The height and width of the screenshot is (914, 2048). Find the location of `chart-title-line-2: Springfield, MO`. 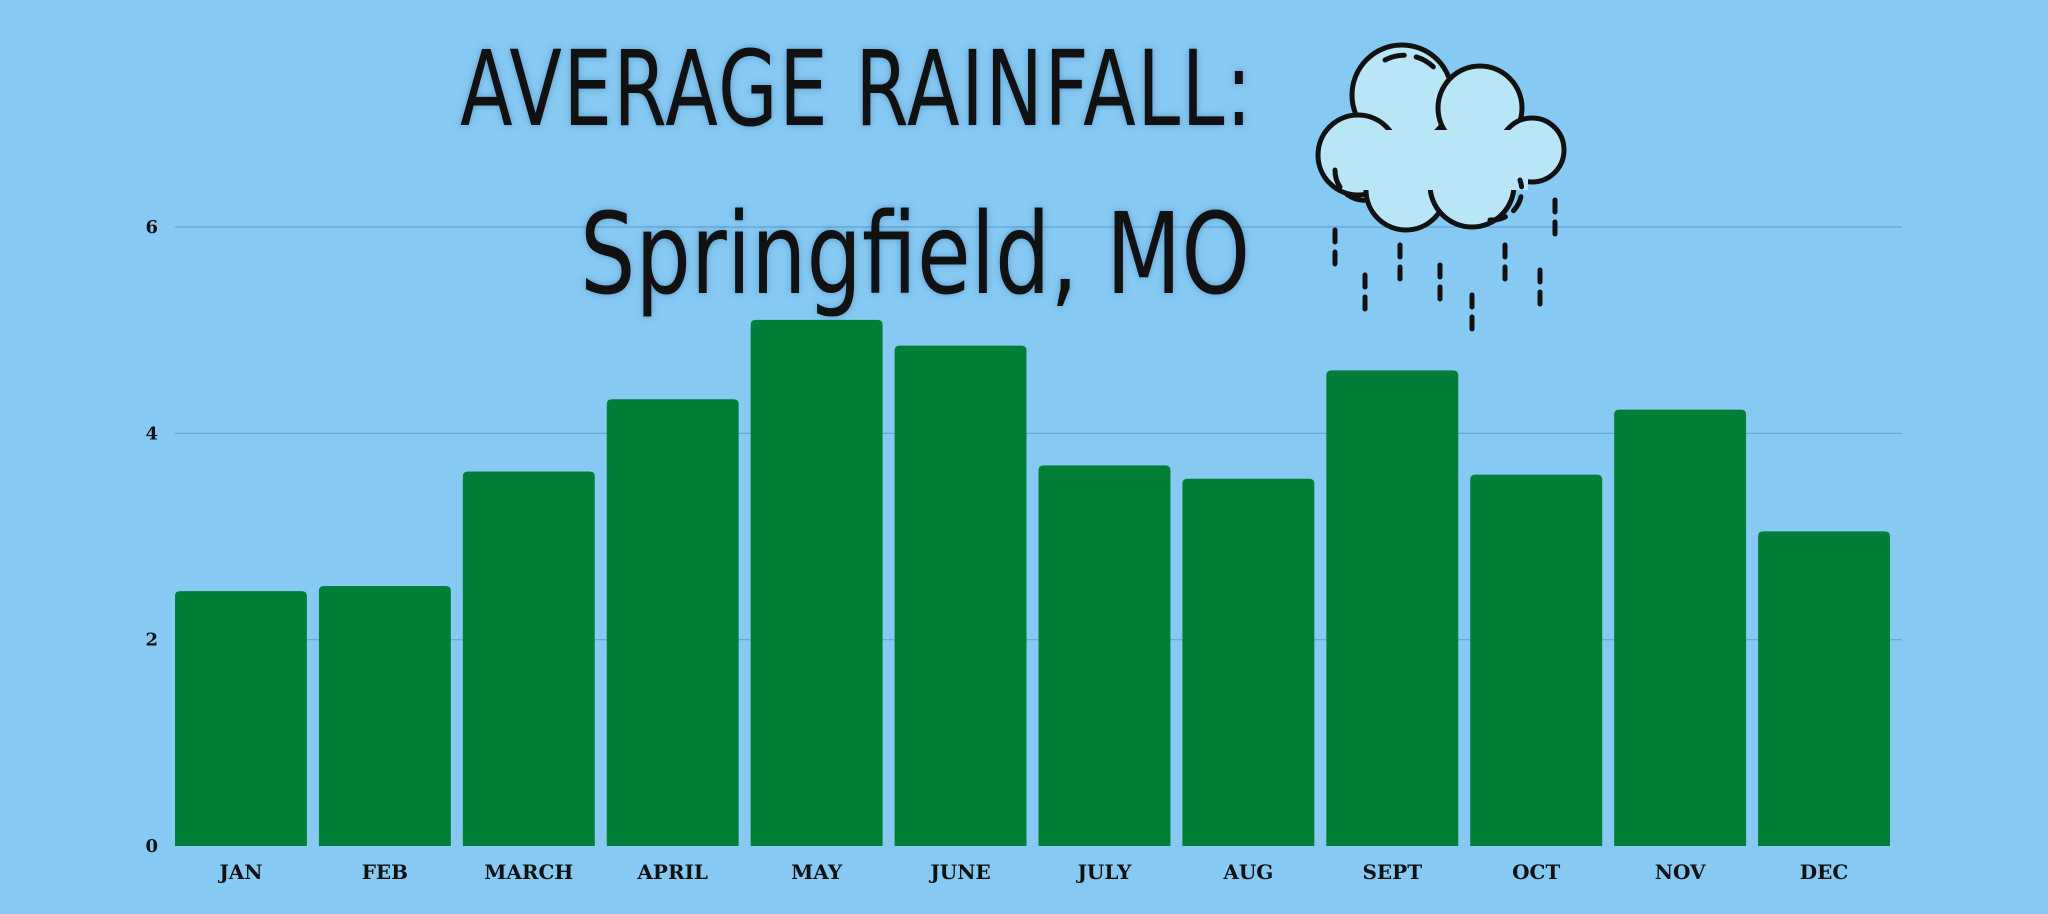

chart-title-line-2: Springfield, MO is located at coordinates (915, 255).